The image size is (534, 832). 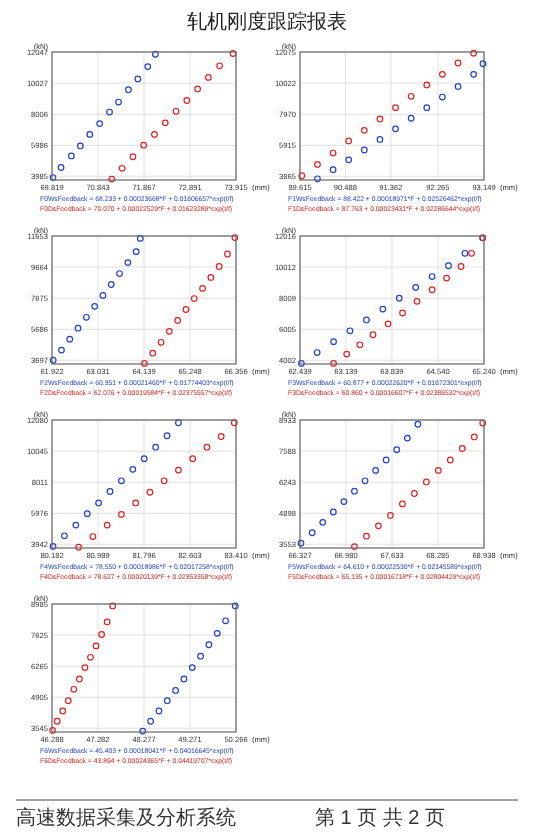 What do you see at coordinates (267, 22) in the screenshot?
I see `chart-title: 轧机刚度跟踪报表` at bounding box center [267, 22].